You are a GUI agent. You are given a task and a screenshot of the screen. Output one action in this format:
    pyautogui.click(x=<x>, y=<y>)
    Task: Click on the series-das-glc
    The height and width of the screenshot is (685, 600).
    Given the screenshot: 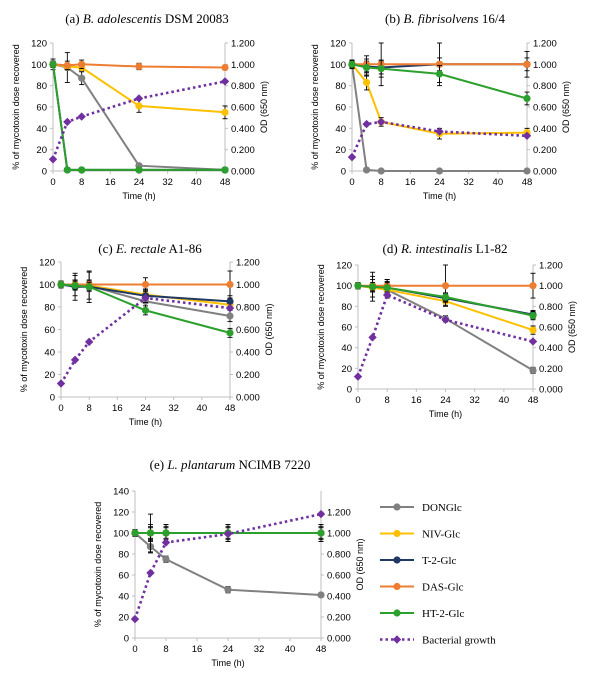 What is the action you would take?
    pyautogui.click(x=139, y=65)
    